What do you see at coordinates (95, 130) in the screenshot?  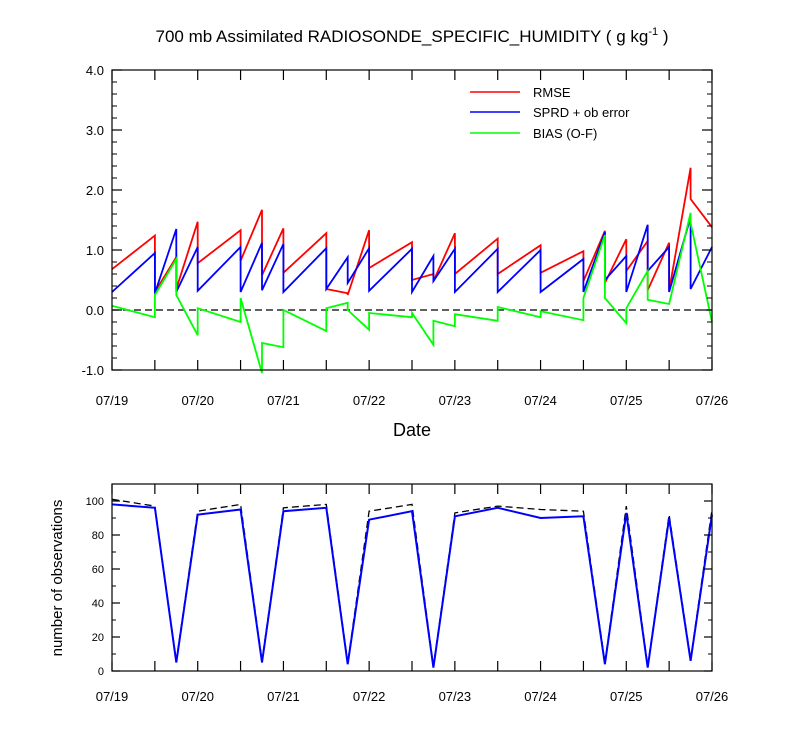 I see `top-y-tick-label: 3.0` at bounding box center [95, 130].